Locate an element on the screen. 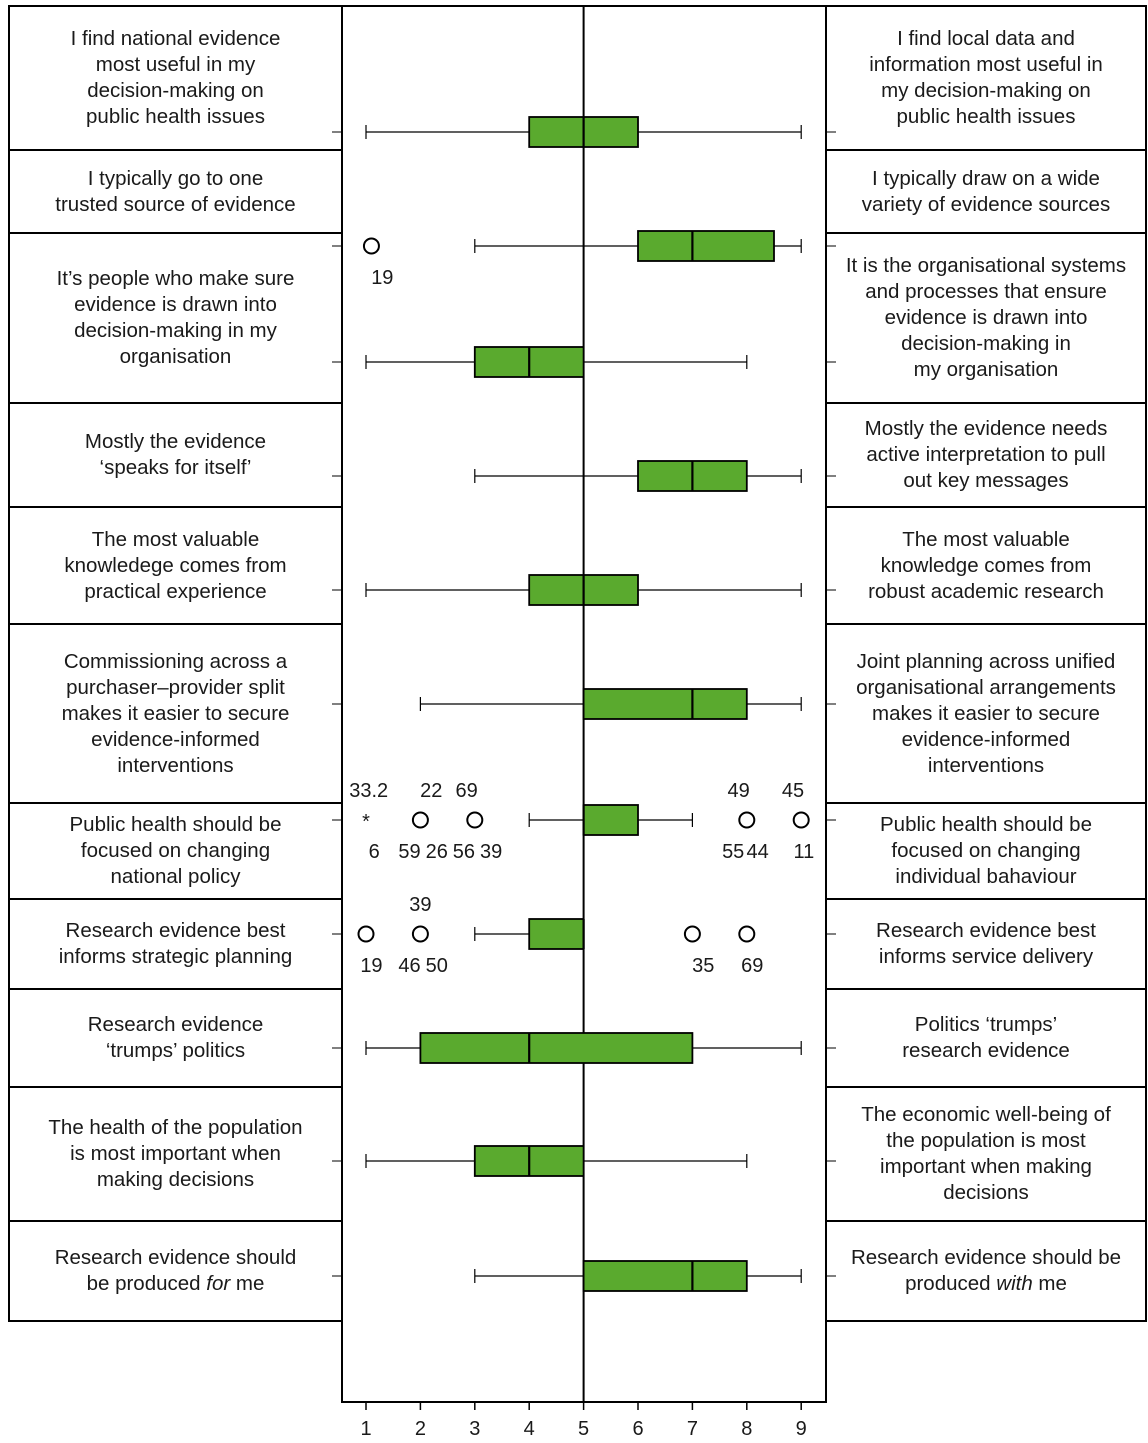  outlier-label: 22 is located at coordinates (431, 791).